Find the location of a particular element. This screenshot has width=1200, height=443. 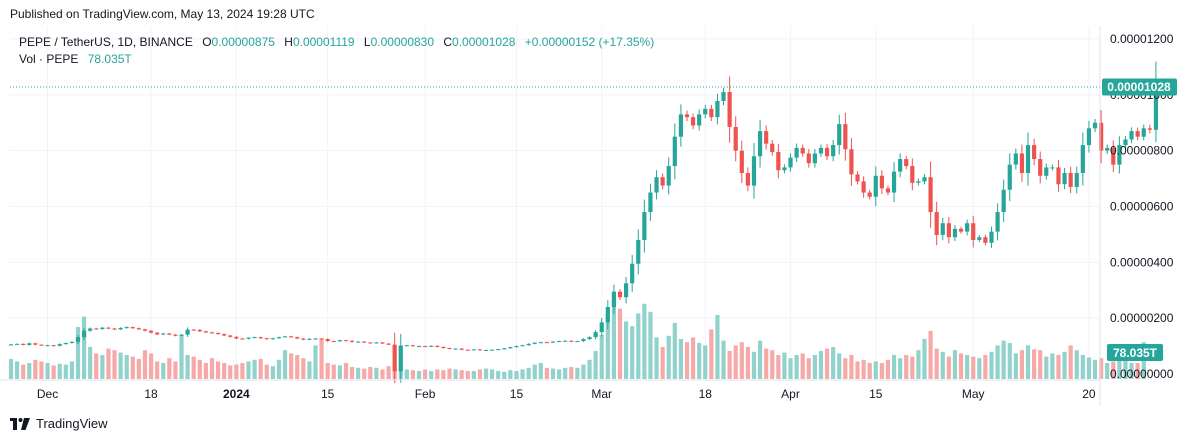

legend-high-label: H is located at coordinates (288, 42).